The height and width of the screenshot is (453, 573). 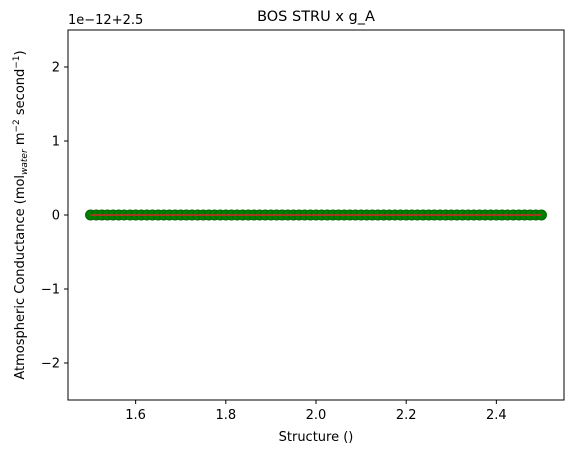 What do you see at coordinates (17, 61) in the screenshot?
I see `y-axis-label-superscript-2: −1` at bounding box center [17, 61].